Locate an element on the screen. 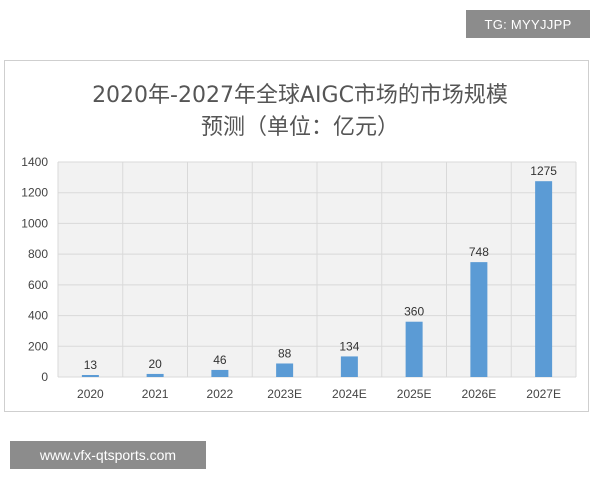 Image resolution: width=600 pixels, height=480 pixels. y-tick-label: 200 is located at coordinates (38, 346).